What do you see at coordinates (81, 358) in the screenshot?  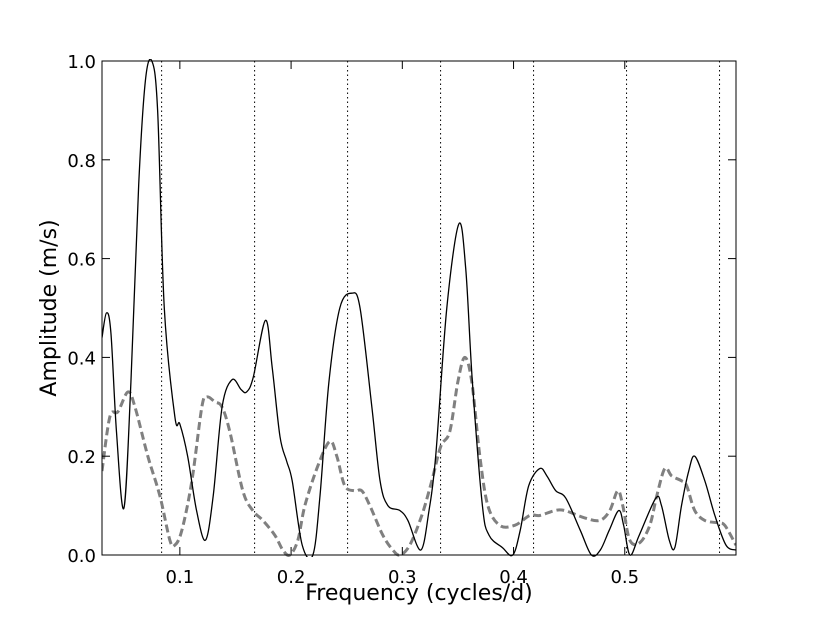 I see `y-tick-label: 0.4` at bounding box center [81, 358].